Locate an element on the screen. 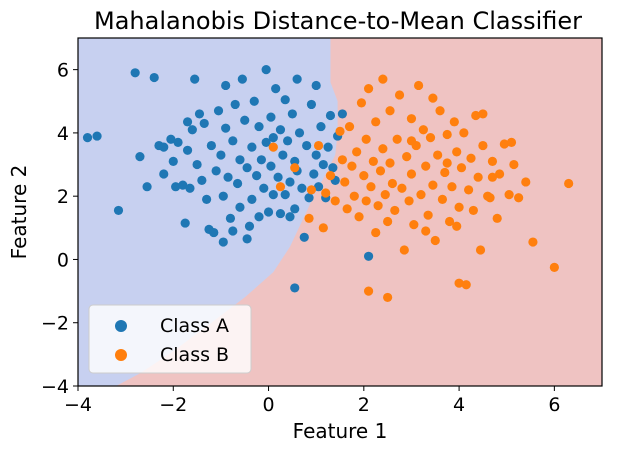 The width and height of the screenshot is (620, 457). y-tick-label: 0 is located at coordinates (63, 260).